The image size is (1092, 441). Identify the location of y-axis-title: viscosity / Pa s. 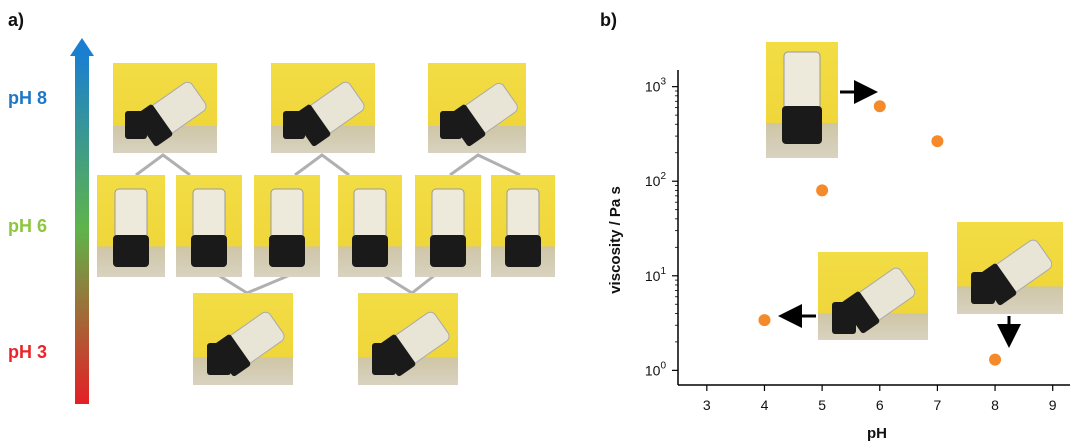
(615, 240).